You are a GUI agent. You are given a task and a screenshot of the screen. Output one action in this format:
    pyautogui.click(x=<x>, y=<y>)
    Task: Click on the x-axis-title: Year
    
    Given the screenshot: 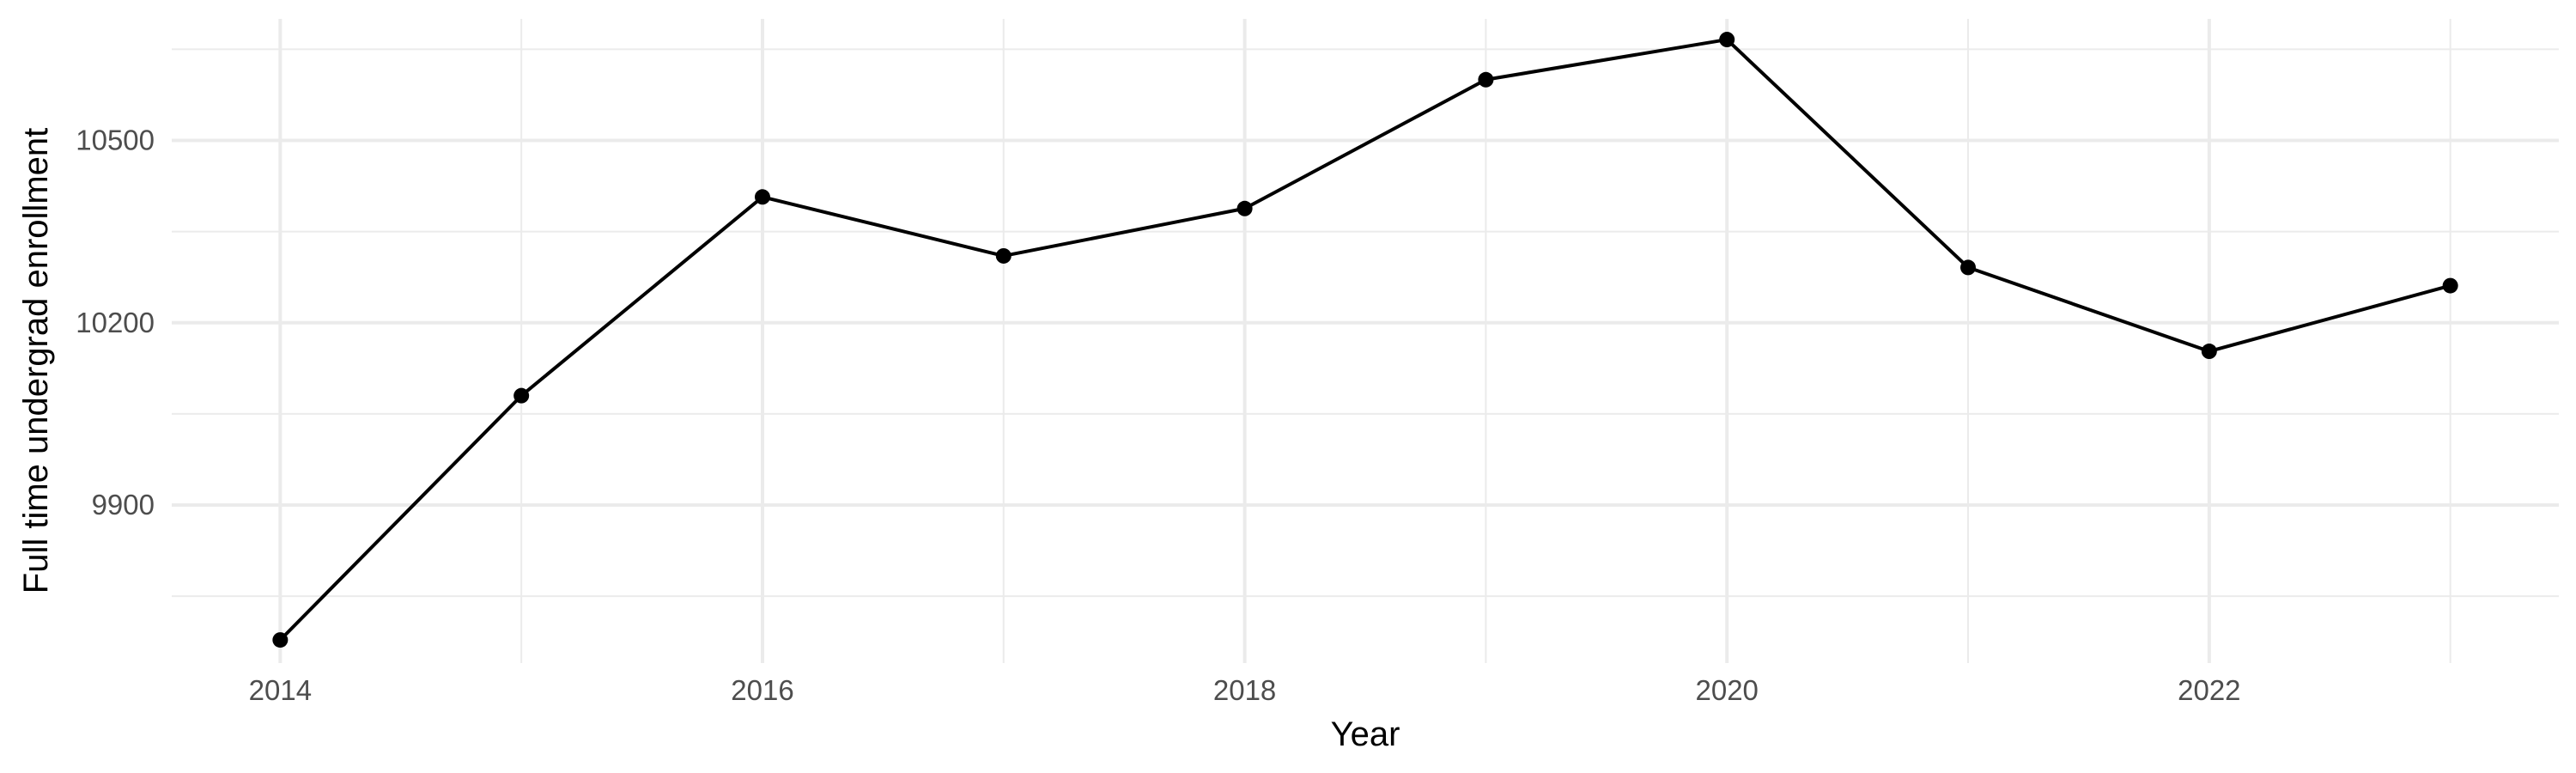 What is the action you would take?
    pyautogui.click(x=1365, y=734)
    